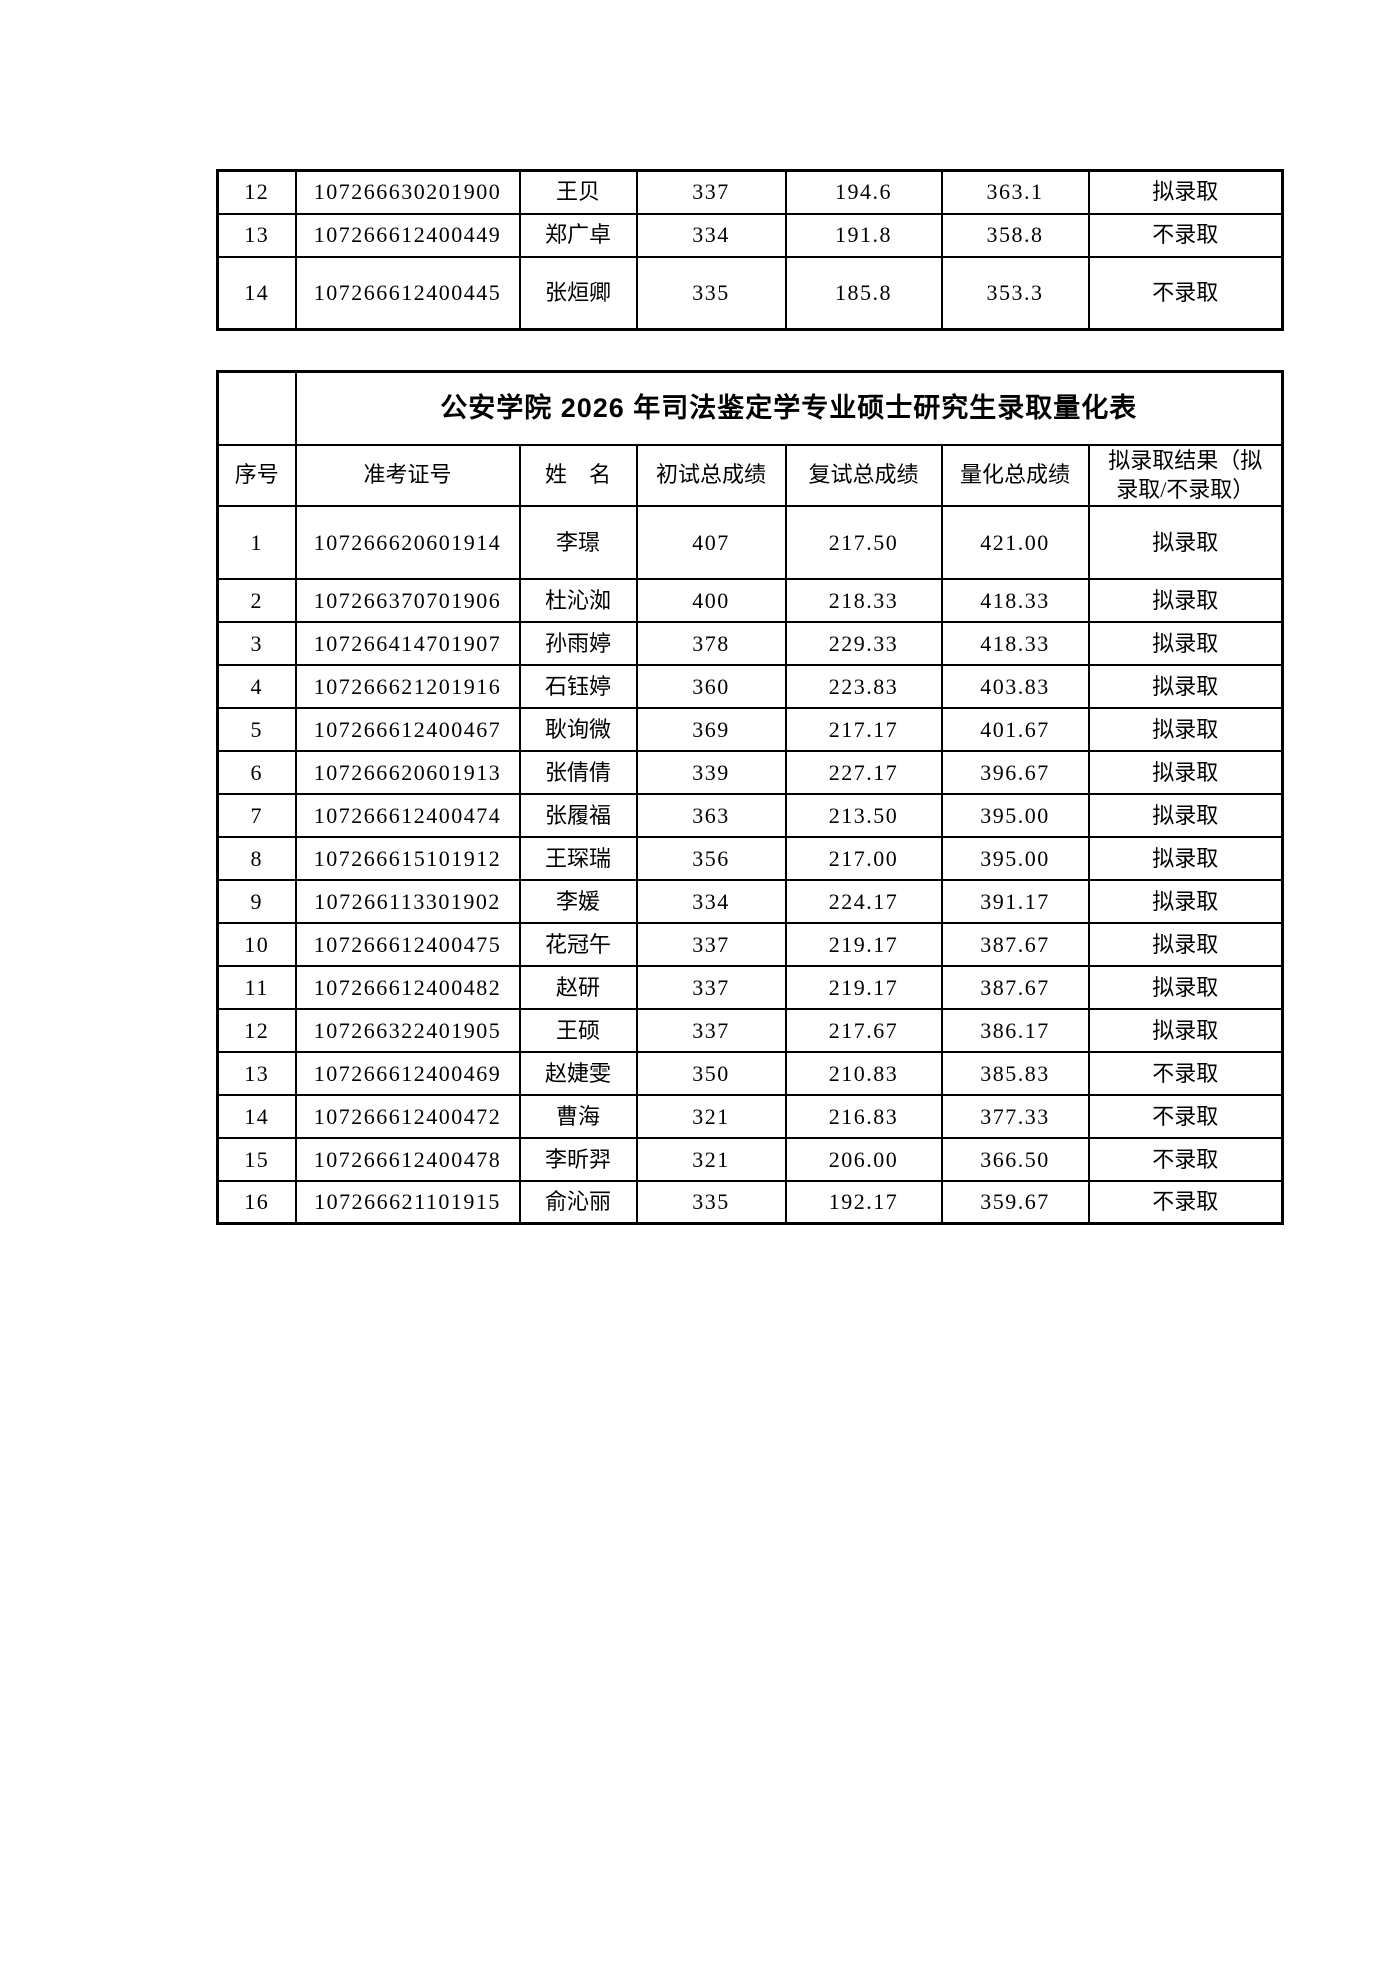  Describe the element at coordinates (863, 192) in the screenshot. I see `cell-retest-score: 194.6` at that location.